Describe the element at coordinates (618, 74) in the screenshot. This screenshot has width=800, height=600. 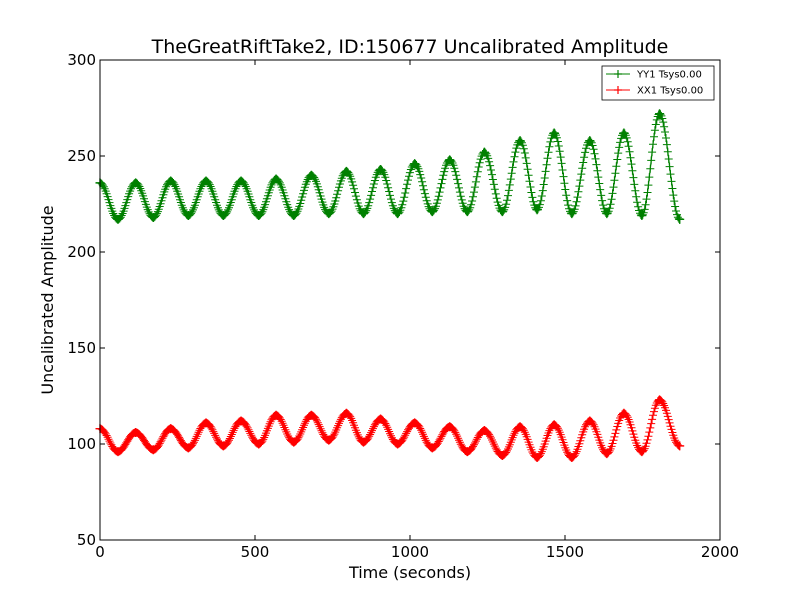
I see `legend-marker-yy1` at that location.